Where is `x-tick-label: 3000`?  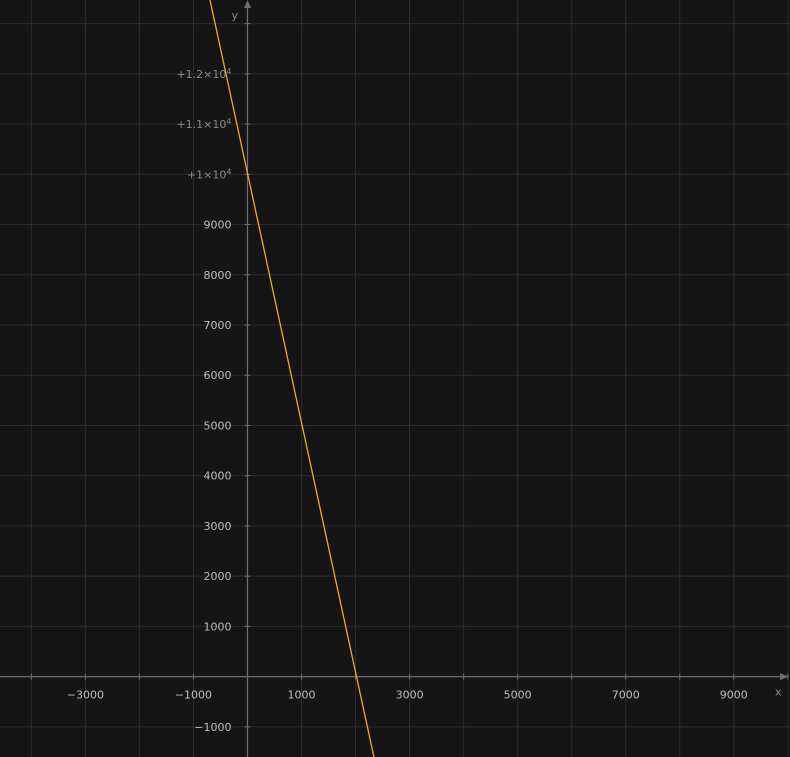
x-tick-label: 3000 is located at coordinates (410, 695).